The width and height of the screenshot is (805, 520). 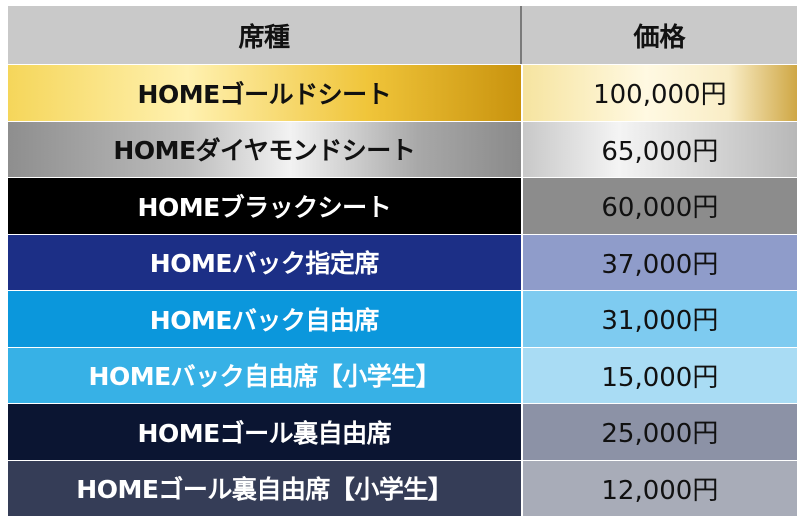 What do you see at coordinates (264, 432) in the screenshot?
I see `seat-name: HOMEゴール裏自由席` at bounding box center [264, 432].